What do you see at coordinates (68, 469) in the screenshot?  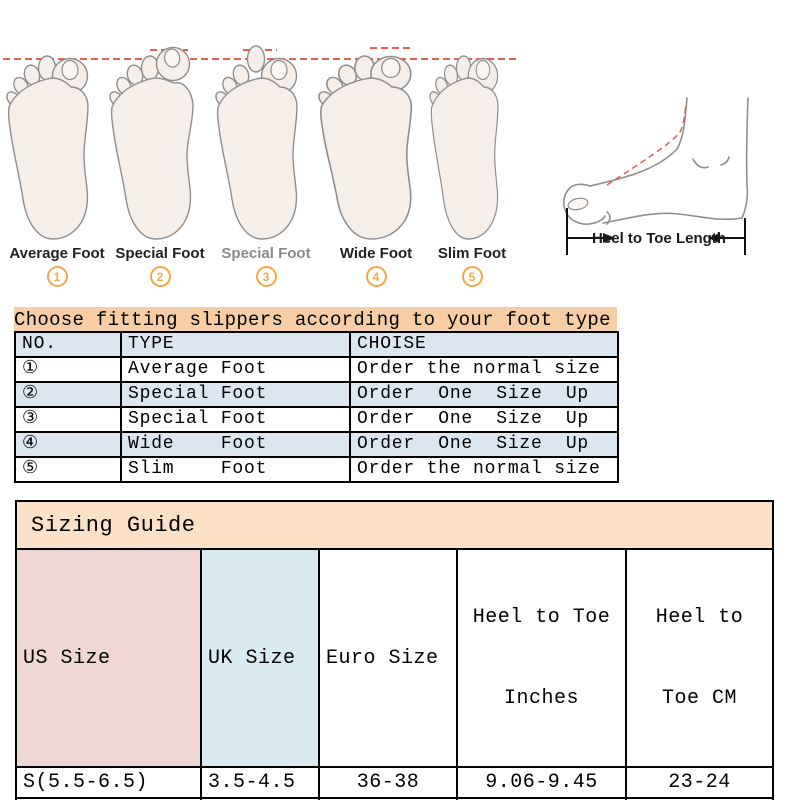 I see `fit-no: ⑤` at bounding box center [68, 469].